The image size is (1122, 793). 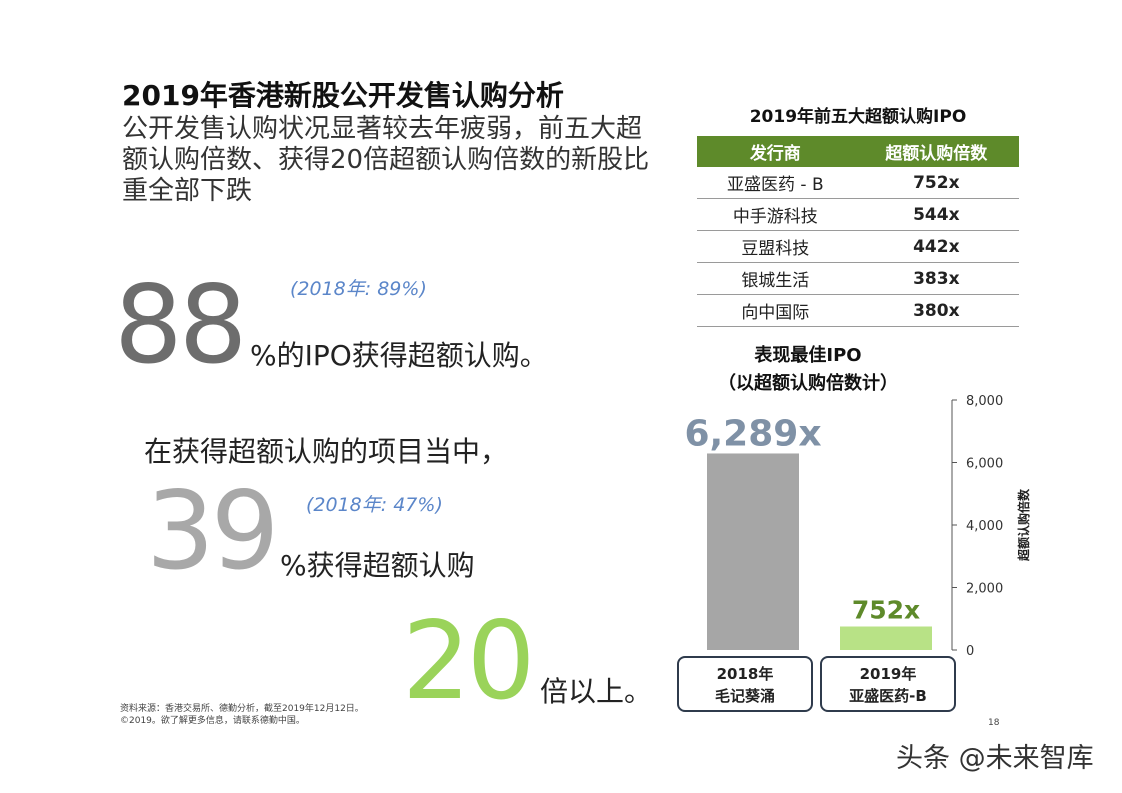 I want to click on category-2019-year: 2019年, so click(x=888, y=674).